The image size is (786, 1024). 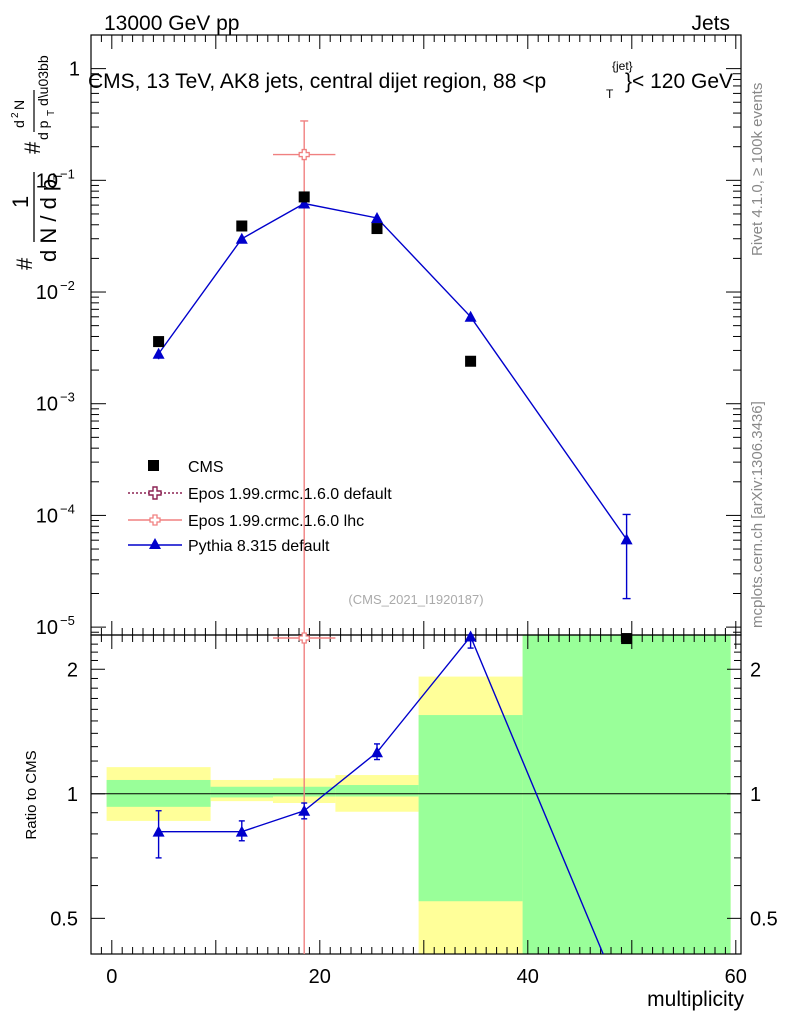 I want to click on legend-cms-label: CMS, so click(x=206, y=467).